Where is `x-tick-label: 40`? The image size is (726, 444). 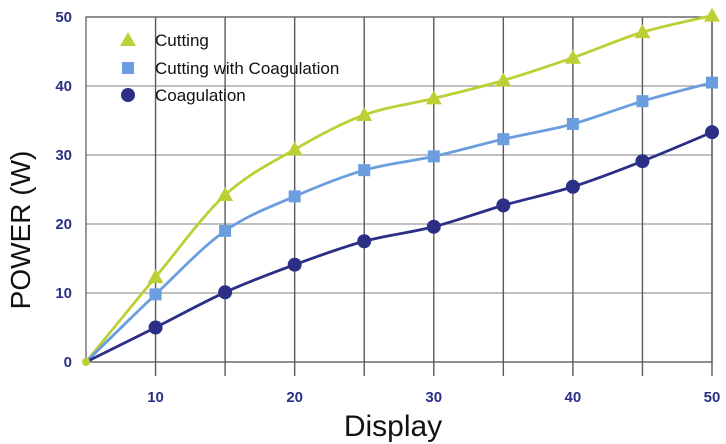
x-tick-label: 40 is located at coordinates (573, 397).